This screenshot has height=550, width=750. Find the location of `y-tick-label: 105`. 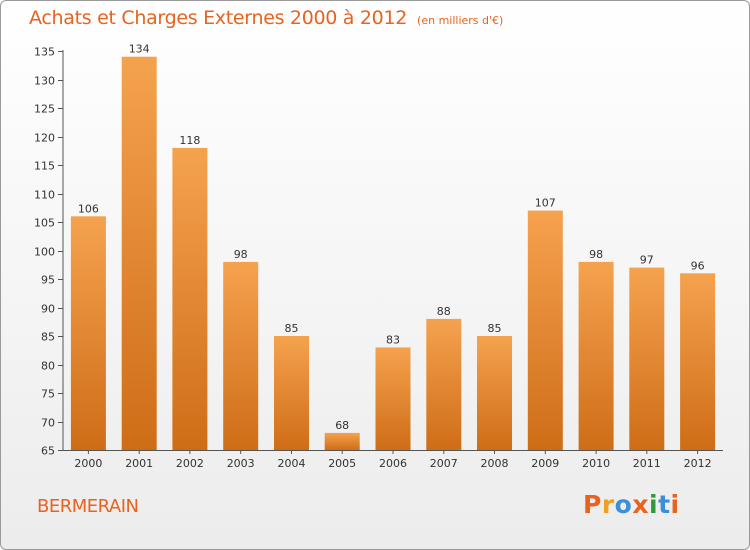

y-tick-label: 105 is located at coordinates (44, 223).